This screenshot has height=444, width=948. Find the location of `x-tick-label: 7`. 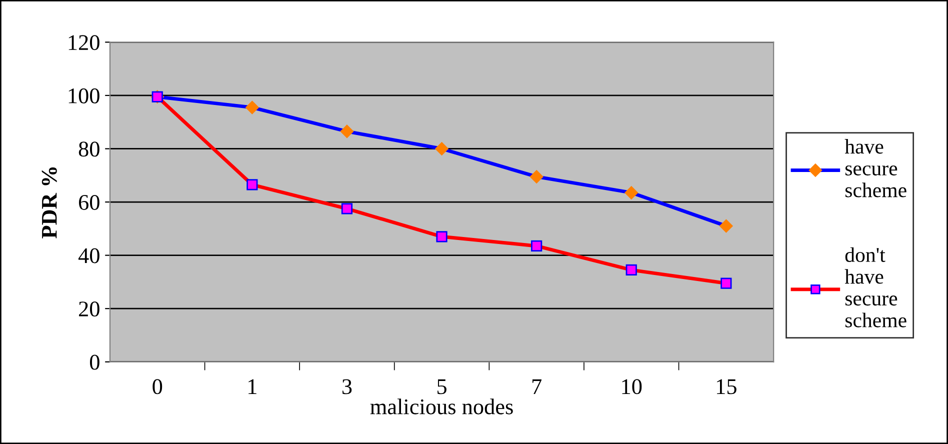

x-tick-label: 7 is located at coordinates (537, 386).